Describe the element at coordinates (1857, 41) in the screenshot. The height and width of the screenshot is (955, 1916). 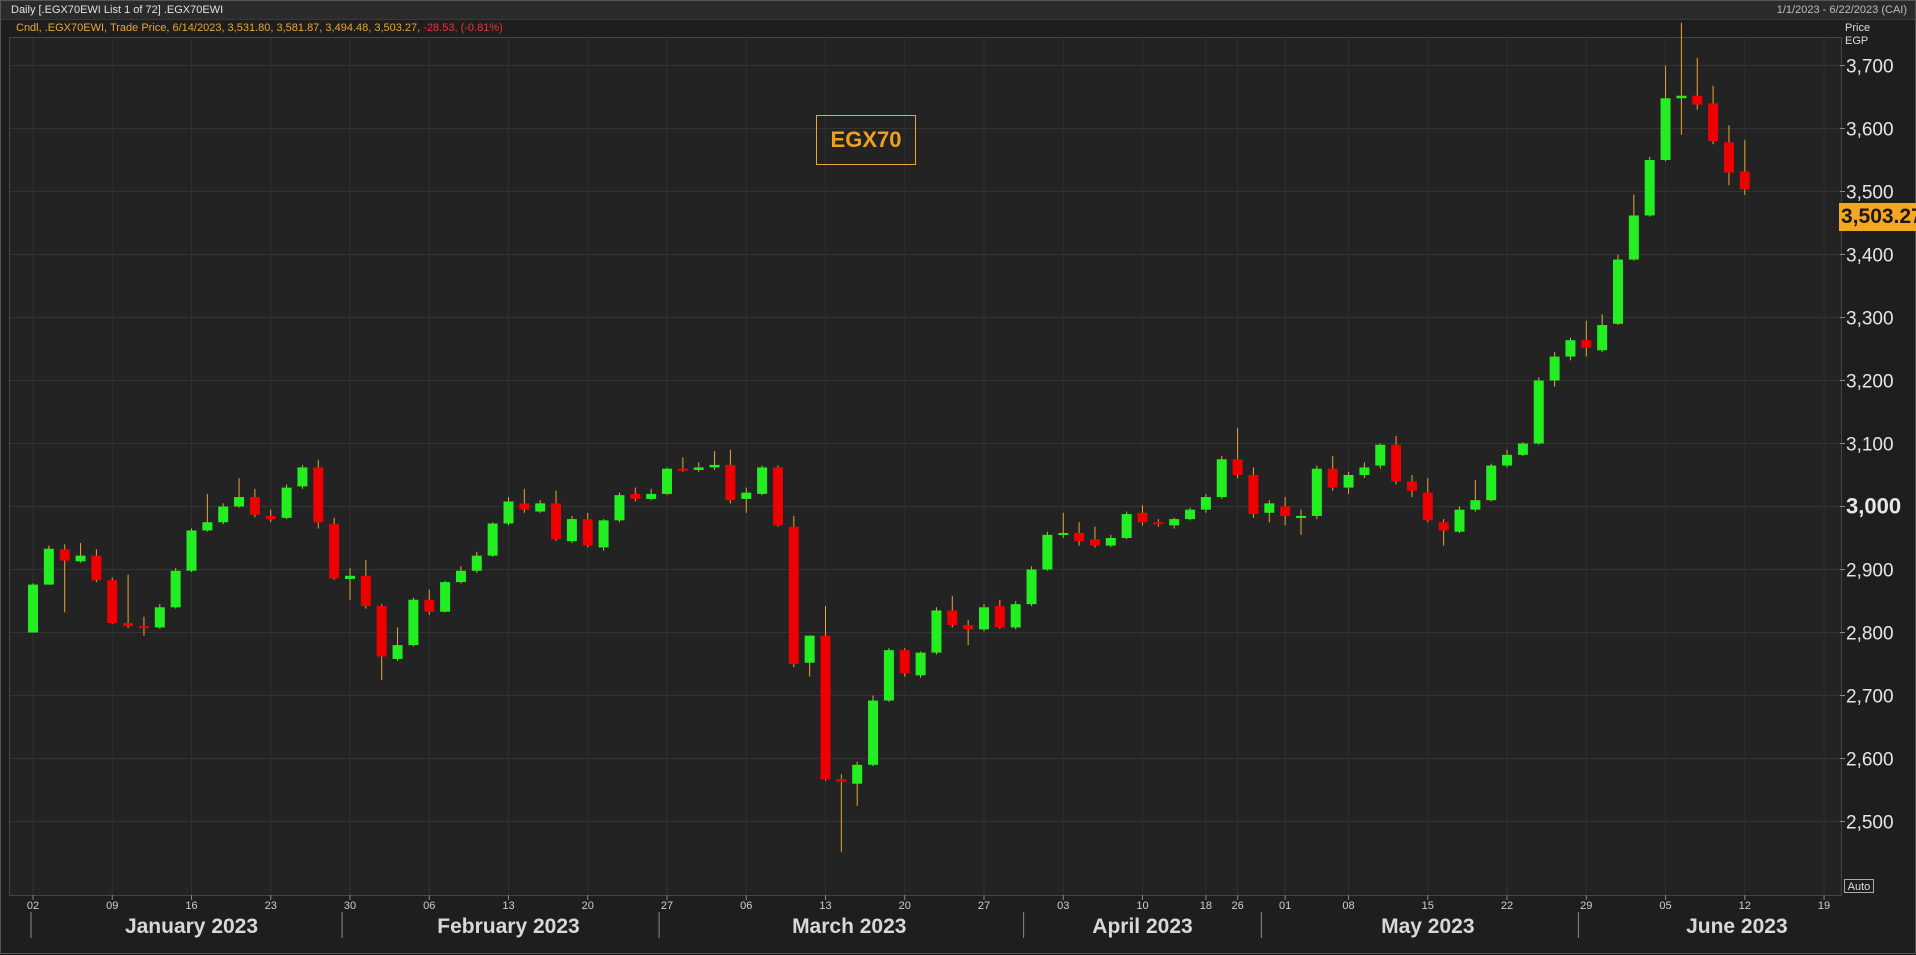
I see `currency-label: EGP` at that location.